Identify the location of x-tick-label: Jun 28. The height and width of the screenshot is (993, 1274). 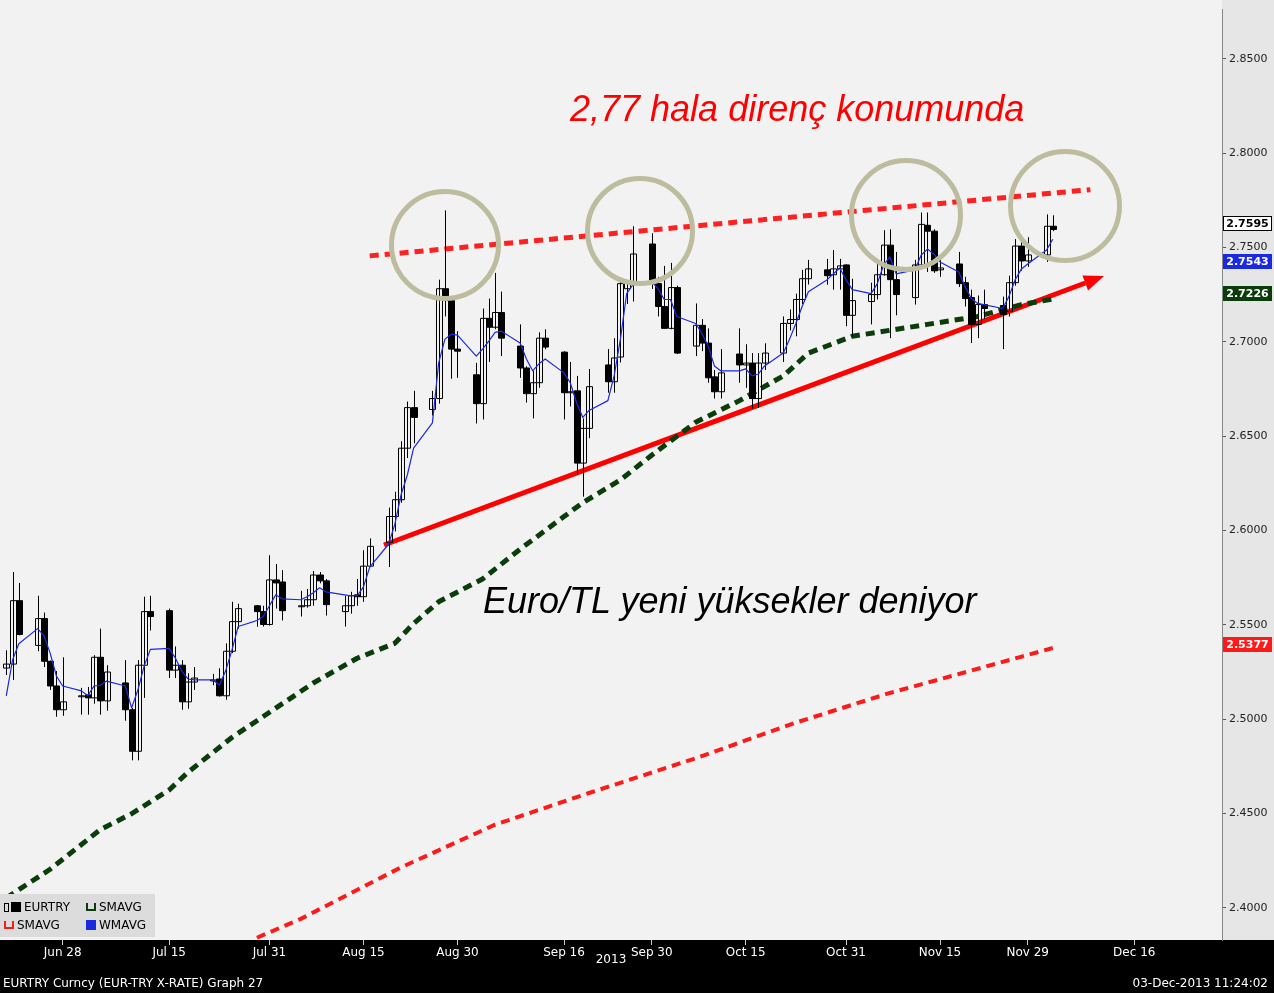
(62, 952).